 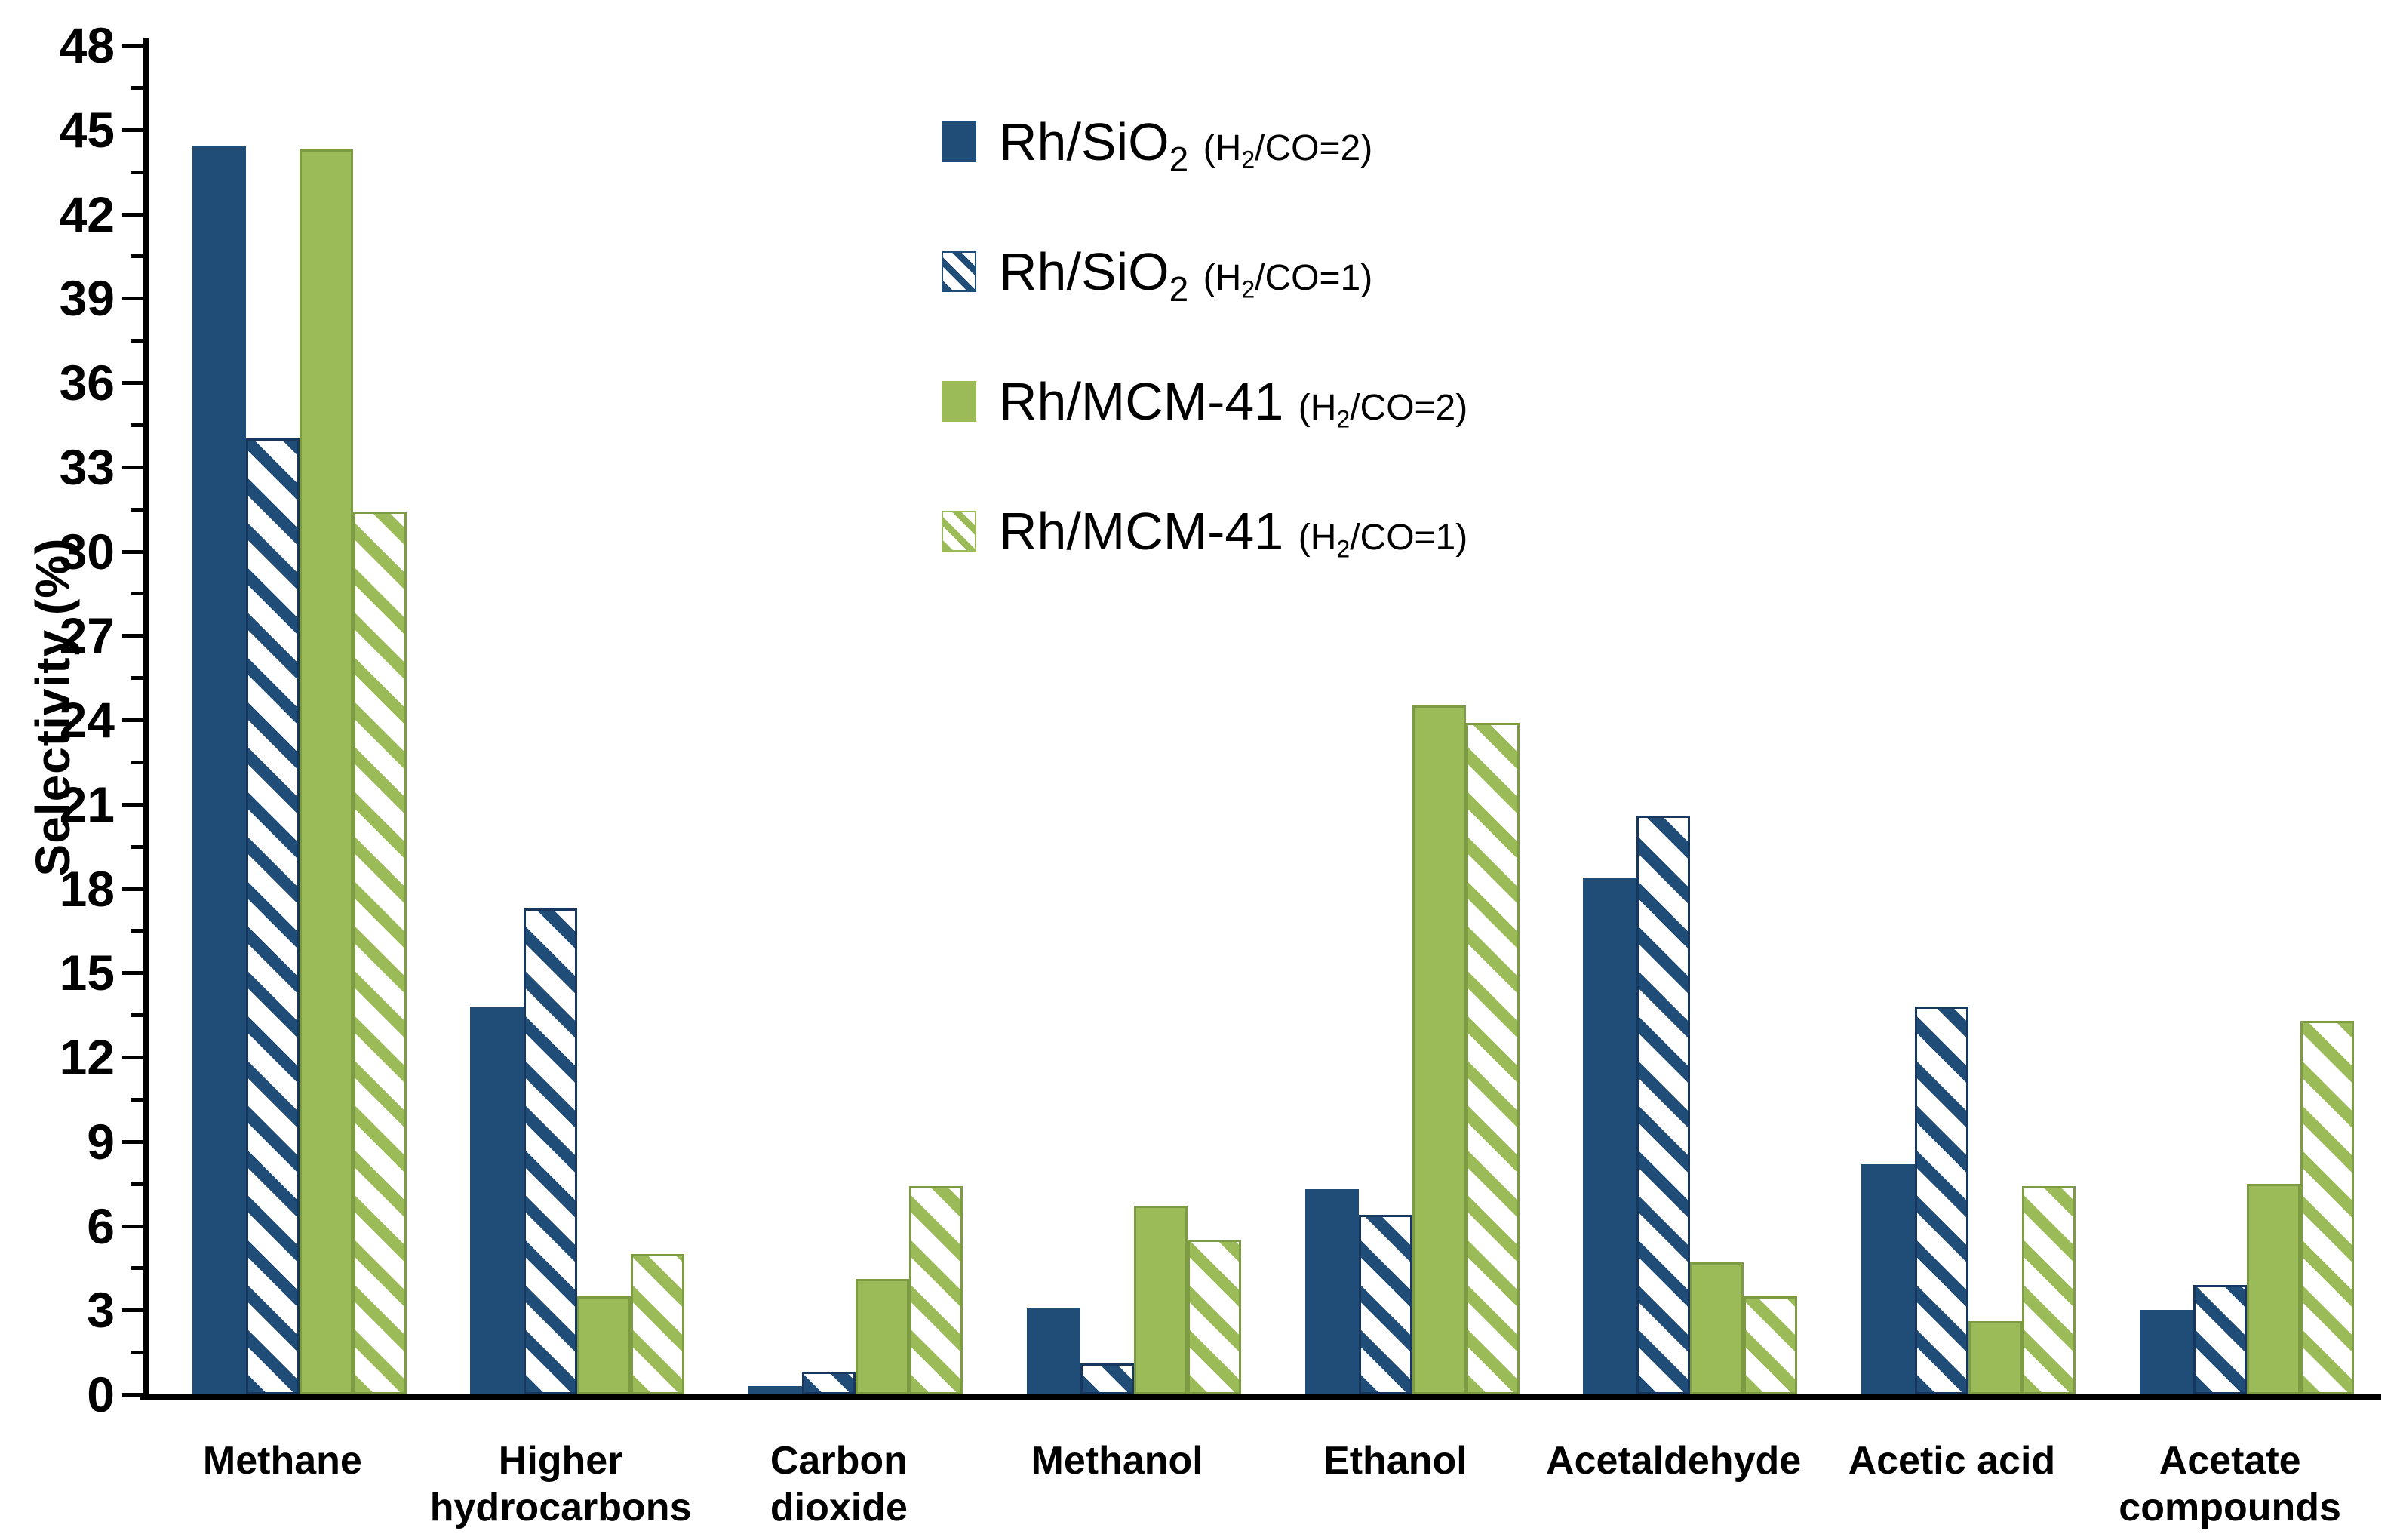 What do you see at coordinates (604, 1345) in the screenshot?
I see `bar-rh-mcm-41-h2-co-2--higher-hydrocarbons` at bounding box center [604, 1345].